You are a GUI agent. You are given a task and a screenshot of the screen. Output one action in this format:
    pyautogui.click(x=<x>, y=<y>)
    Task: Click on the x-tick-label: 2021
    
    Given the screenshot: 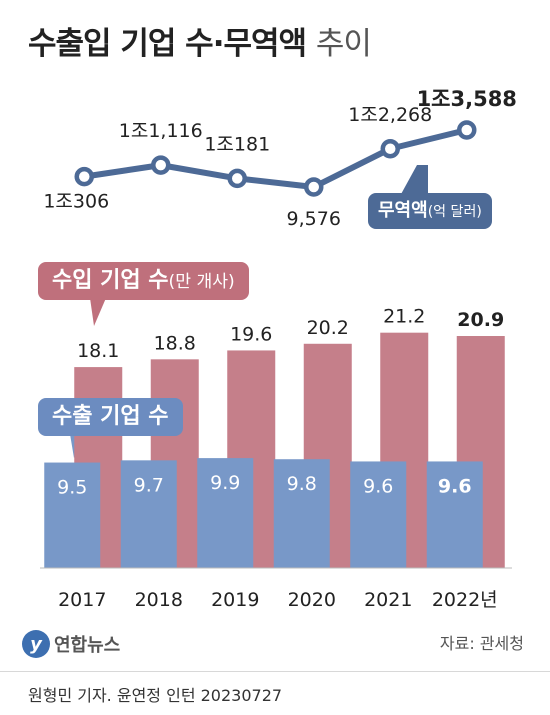 What is the action you would take?
    pyautogui.click(x=388, y=600)
    